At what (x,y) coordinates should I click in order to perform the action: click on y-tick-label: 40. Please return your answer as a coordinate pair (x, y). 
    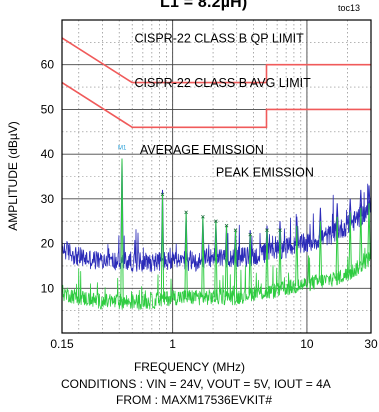
    Looking at the image, I should click on (48, 154).